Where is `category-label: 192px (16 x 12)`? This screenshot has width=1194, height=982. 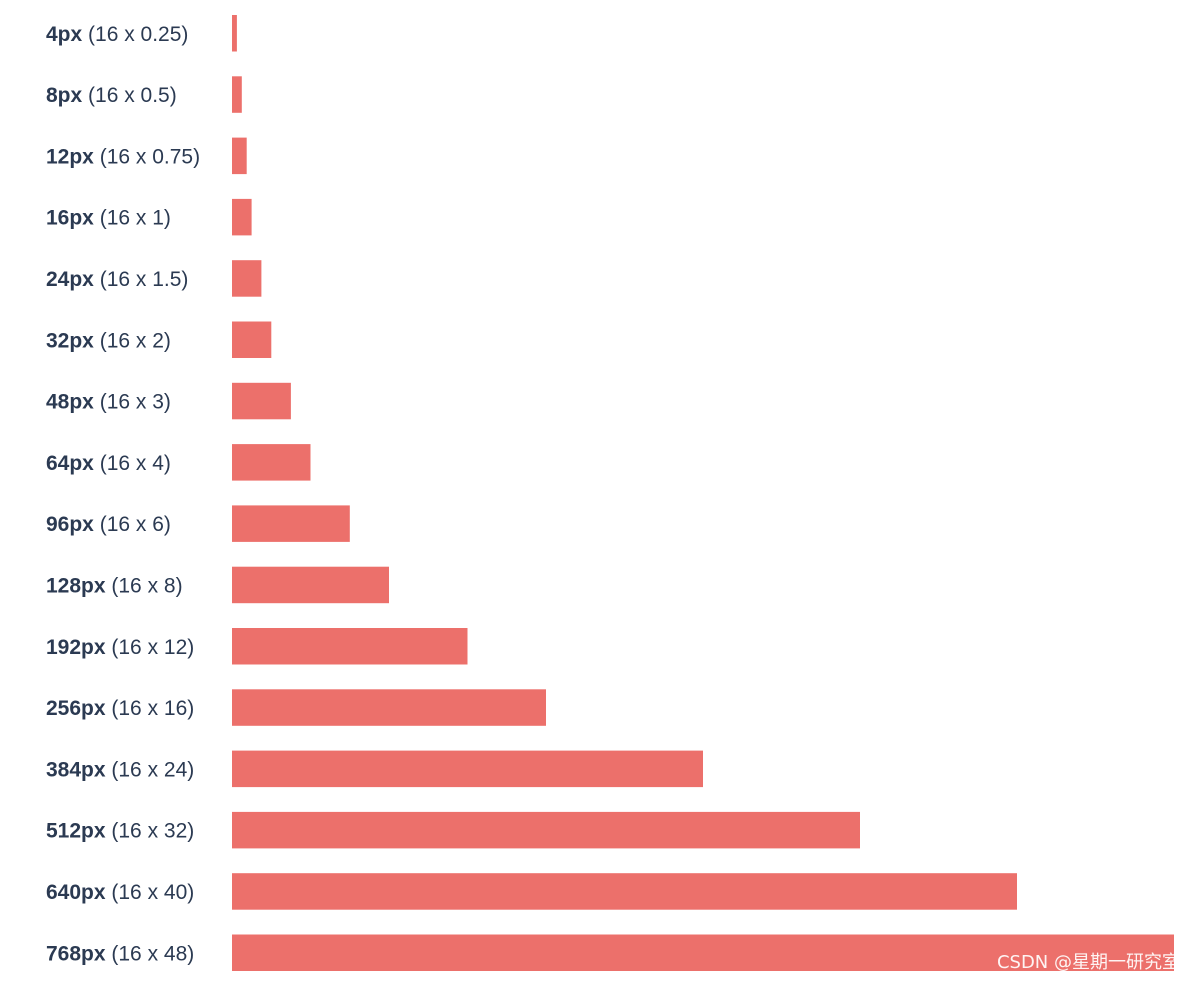 category-label: 192px (16 x 12) is located at coordinates (120, 647).